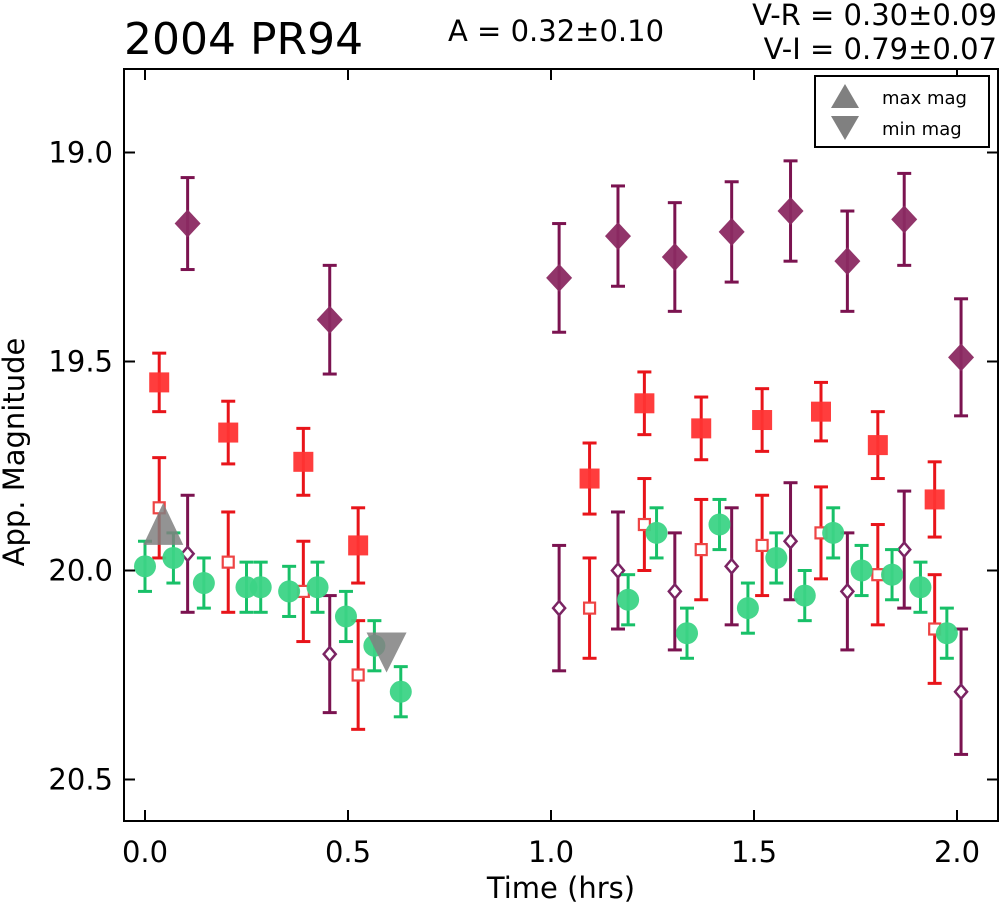 The width and height of the screenshot is (1001, 904). Describe the element at coordinates (80, 571) in the screenshot. I see `y-tick-label: 20.0` at that location.